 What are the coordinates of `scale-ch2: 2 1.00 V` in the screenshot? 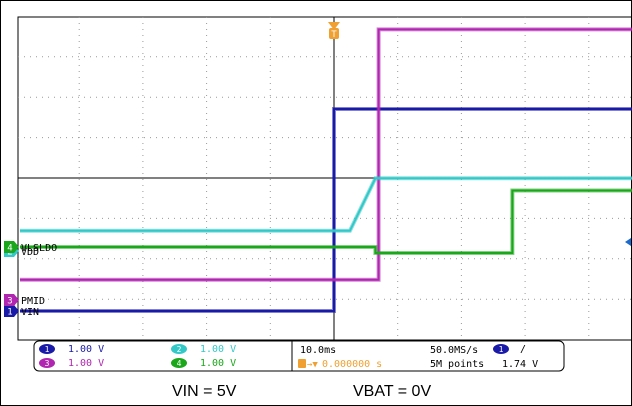 It's located at (203, 349).